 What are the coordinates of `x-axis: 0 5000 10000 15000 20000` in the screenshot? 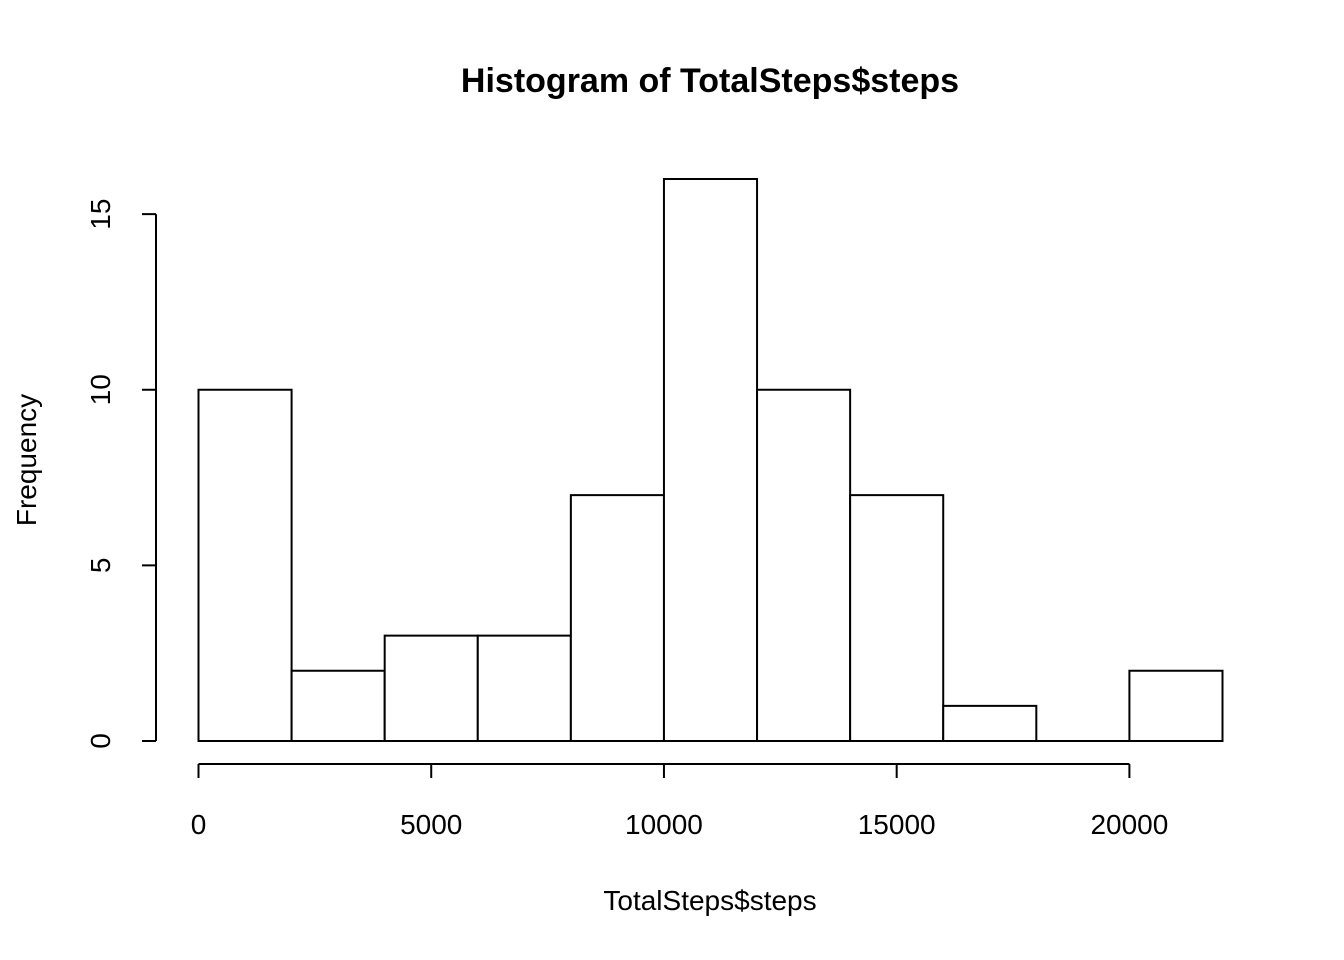 It's located at (679, 801).